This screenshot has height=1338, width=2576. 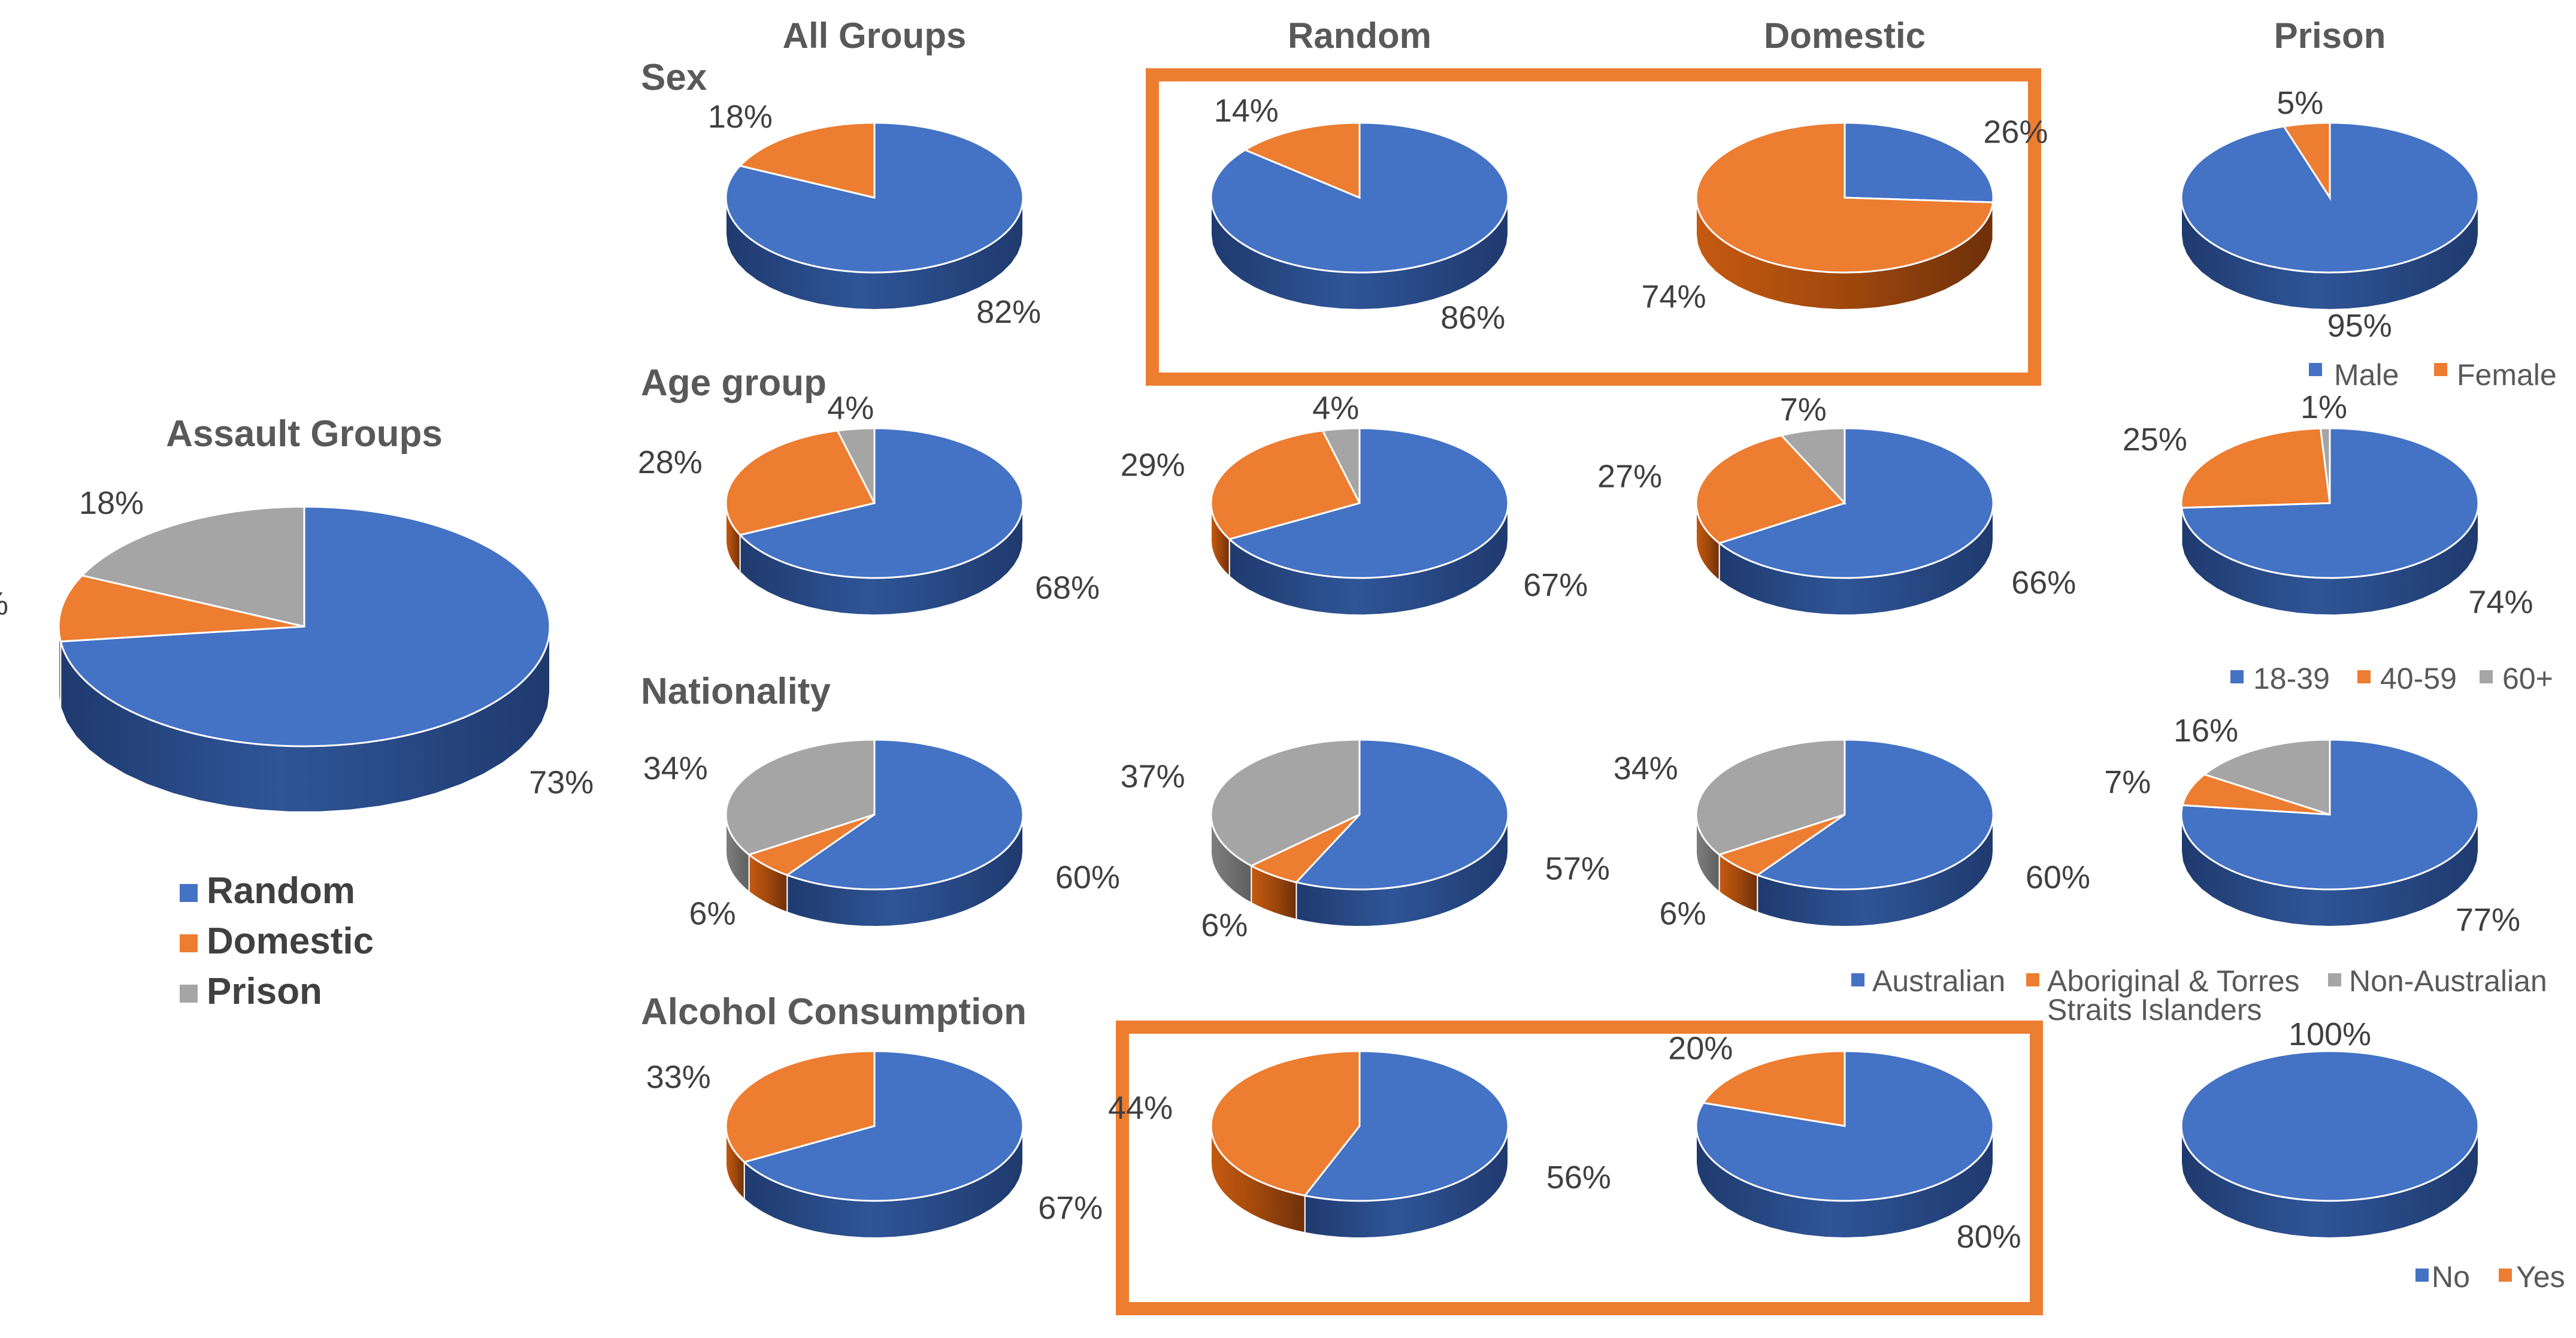 What do you see at coordinates (189, 893) in the screenshot?
I see `legend-swatch-random` at bounding box center [189, 893].